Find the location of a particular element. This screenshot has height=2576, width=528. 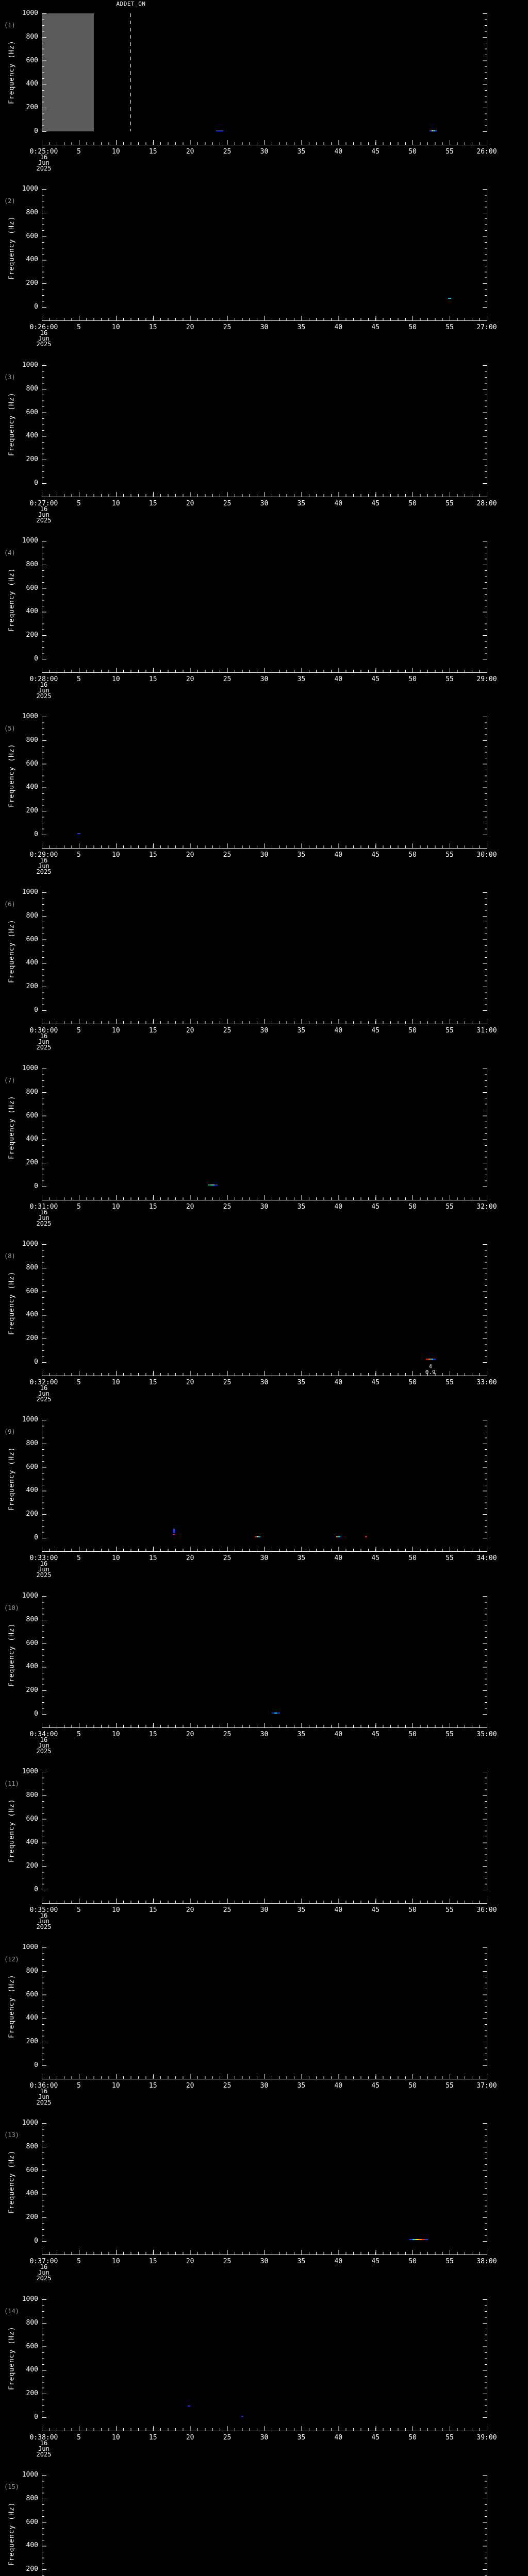

panel-number-label: (5) is located at coordinates (9, 728).